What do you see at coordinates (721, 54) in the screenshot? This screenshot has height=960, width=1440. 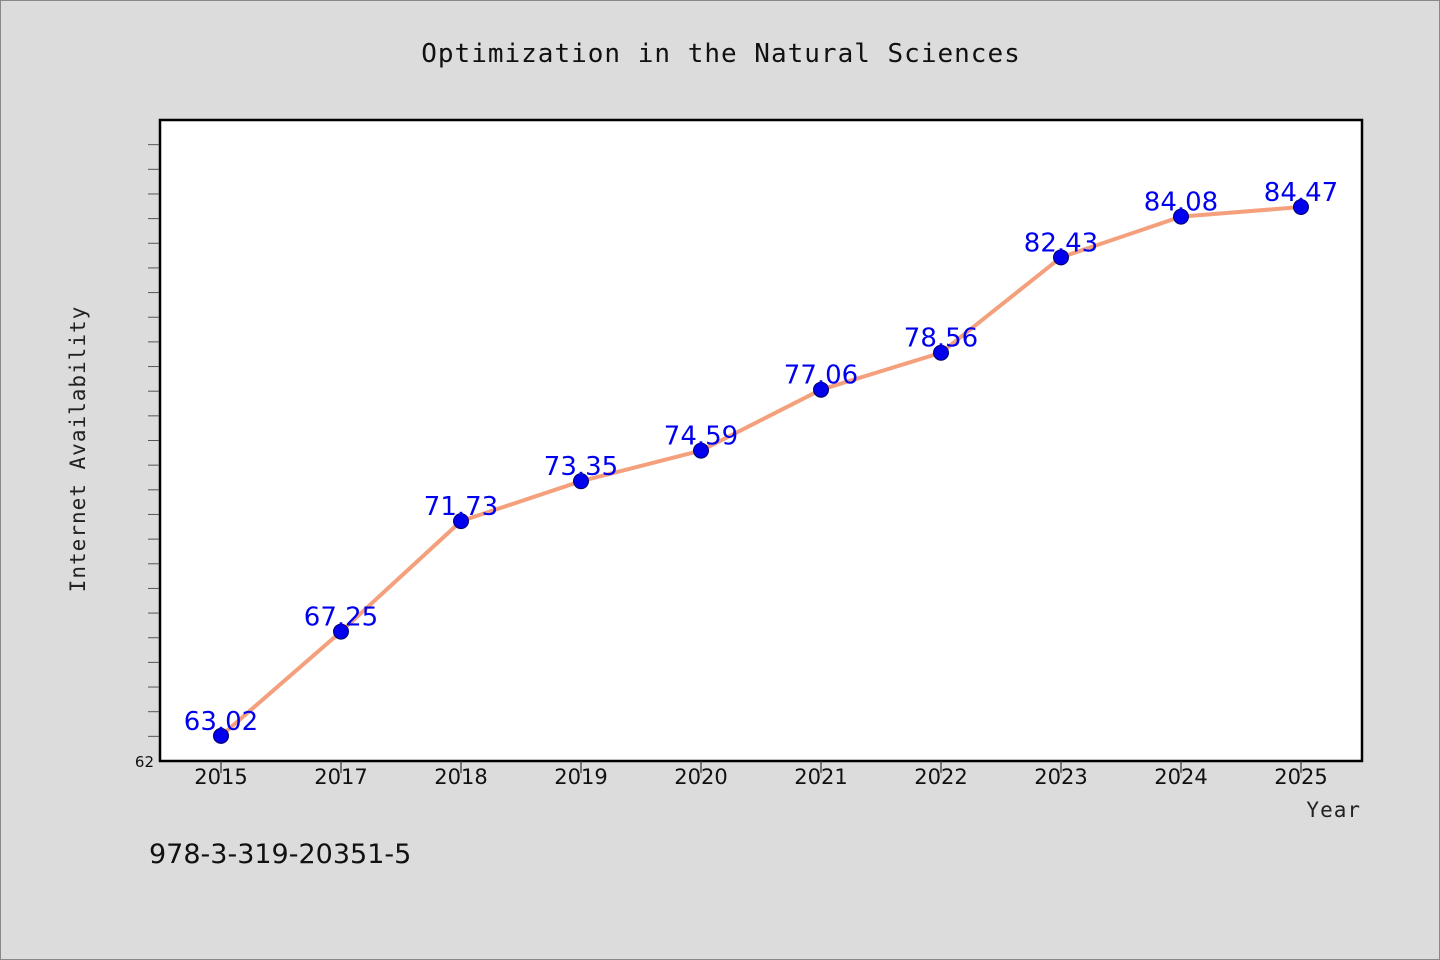 I see `chart-title: Optimization in the Natural Sciences` at bounding box center [721, 54].